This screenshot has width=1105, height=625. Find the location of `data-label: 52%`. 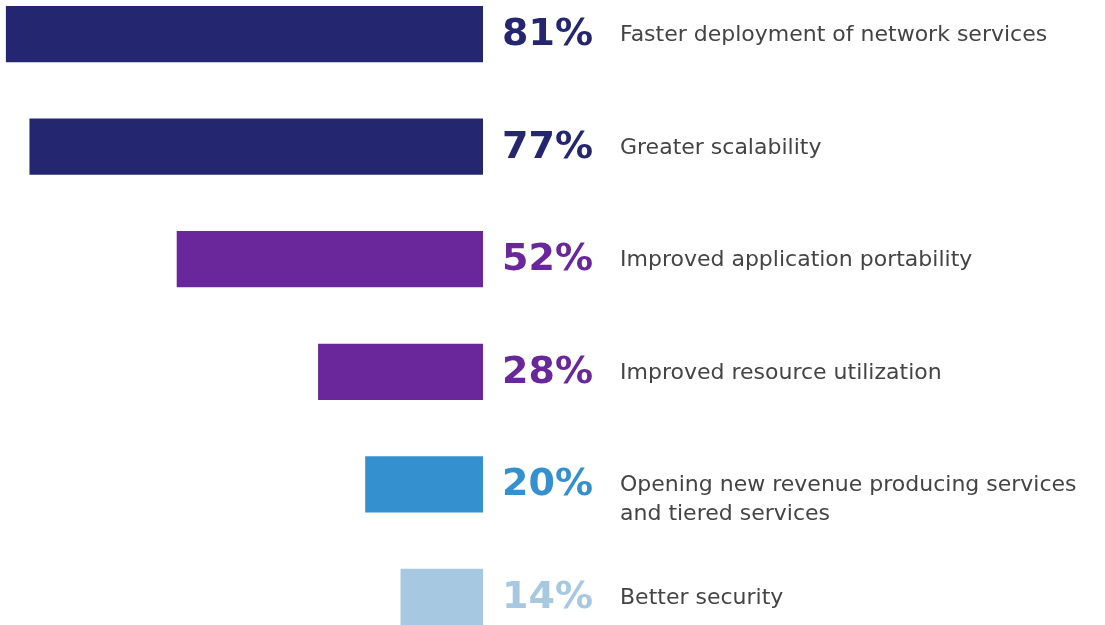

data-label: 52% is located at coordinates (547, 257).